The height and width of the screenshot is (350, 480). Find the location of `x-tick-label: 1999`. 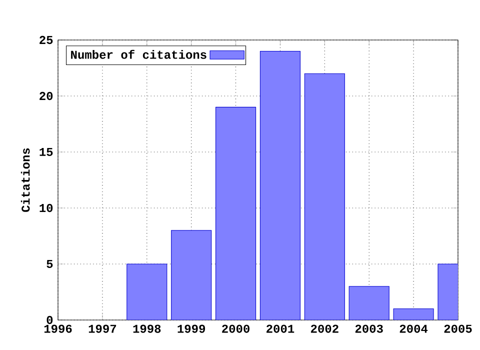

x-tick-label: 1999 is located at coordinates (192, 328).